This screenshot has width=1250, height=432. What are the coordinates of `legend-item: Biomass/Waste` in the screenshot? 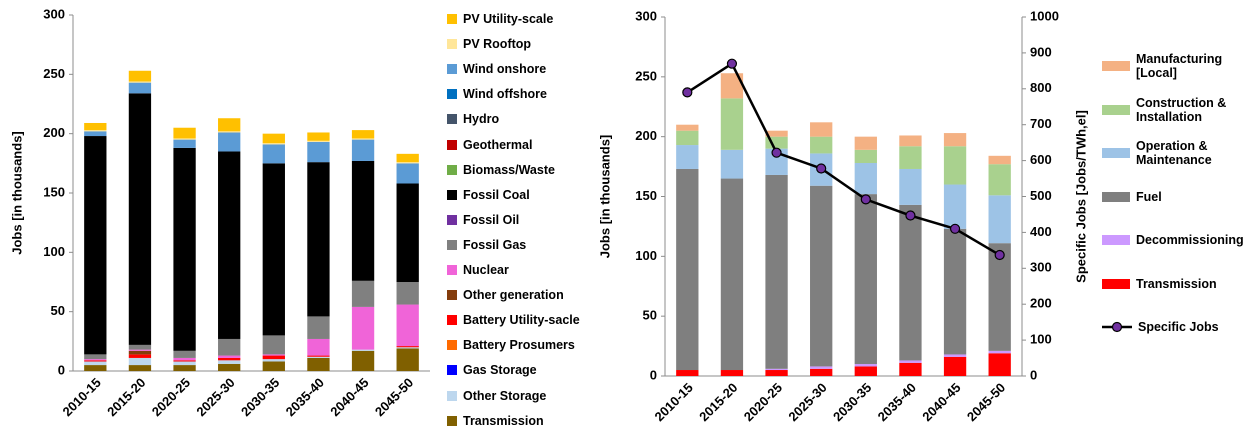 It's located at (532, 170).